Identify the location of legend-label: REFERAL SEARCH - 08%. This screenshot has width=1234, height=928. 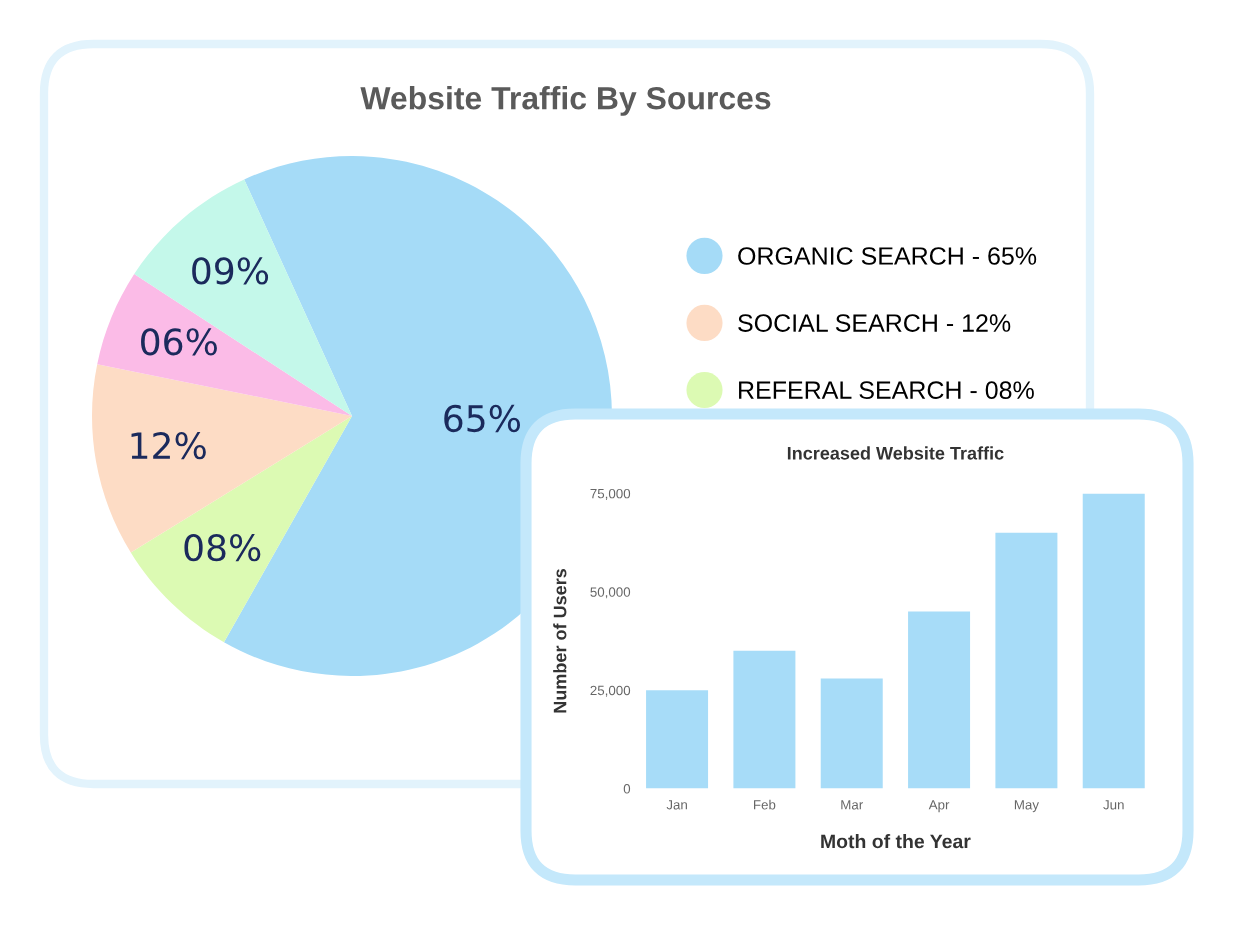
(886, 390).